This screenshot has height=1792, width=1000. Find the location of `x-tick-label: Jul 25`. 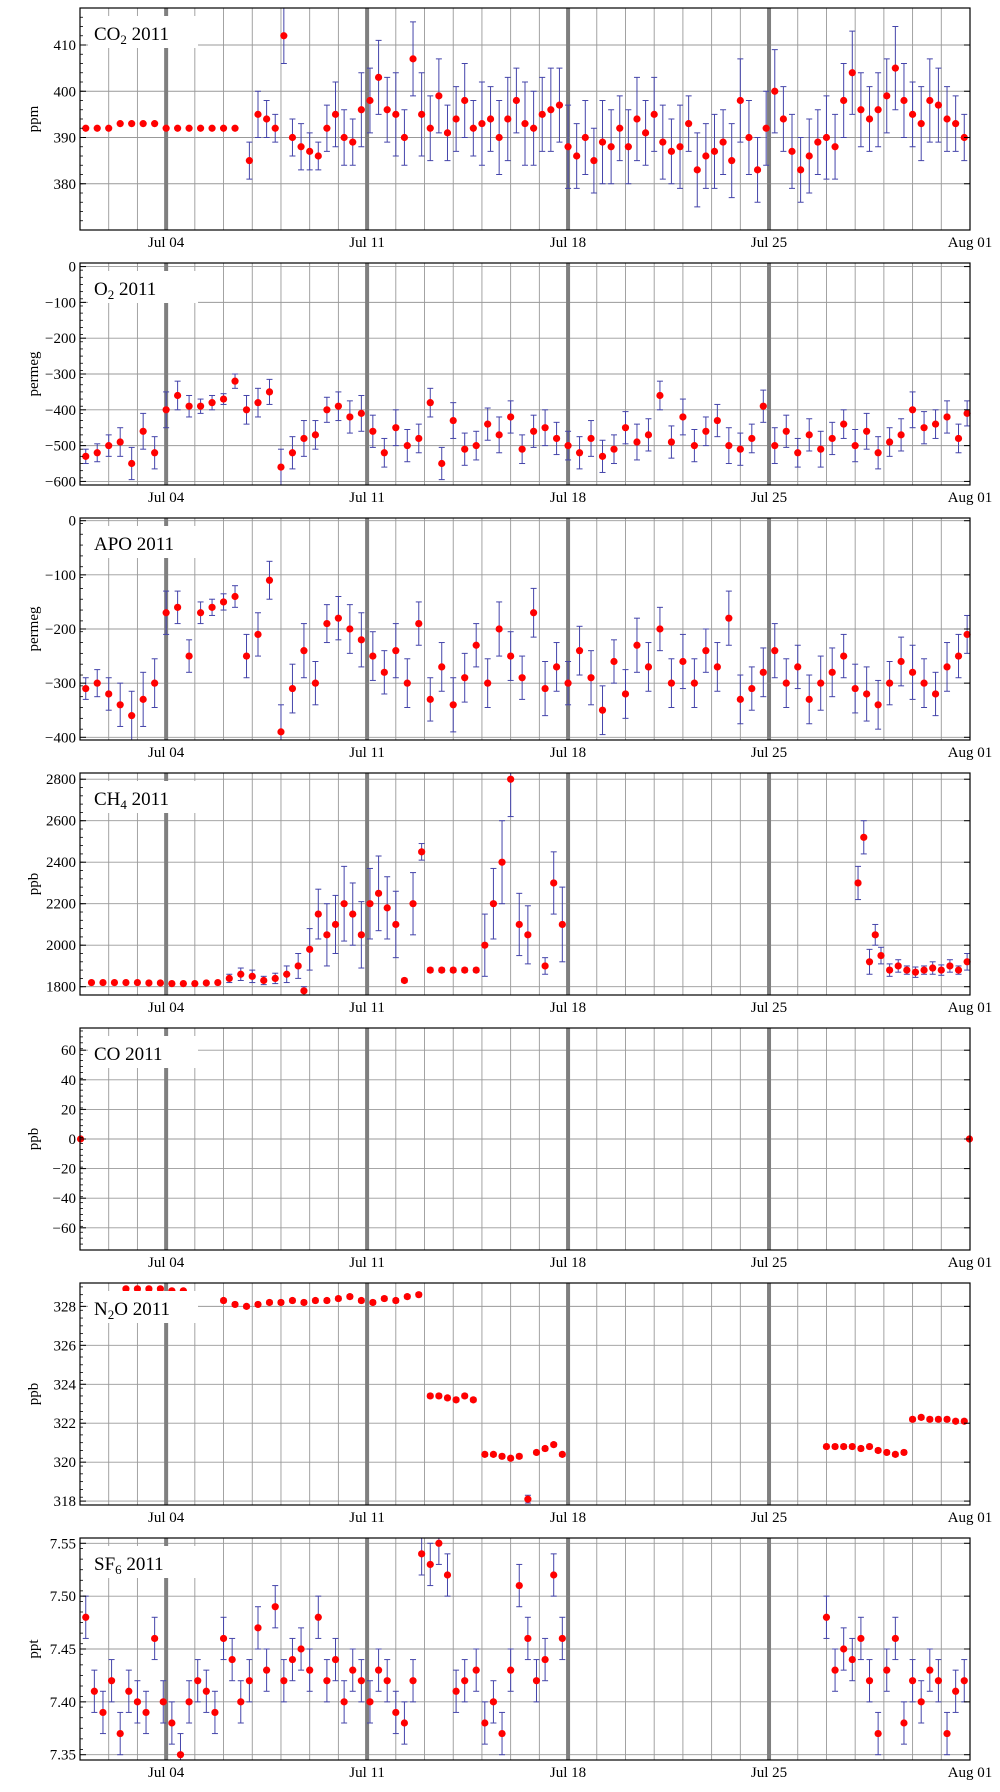

x-tick-label: Jul 25 is located at coordinates (769, 753).